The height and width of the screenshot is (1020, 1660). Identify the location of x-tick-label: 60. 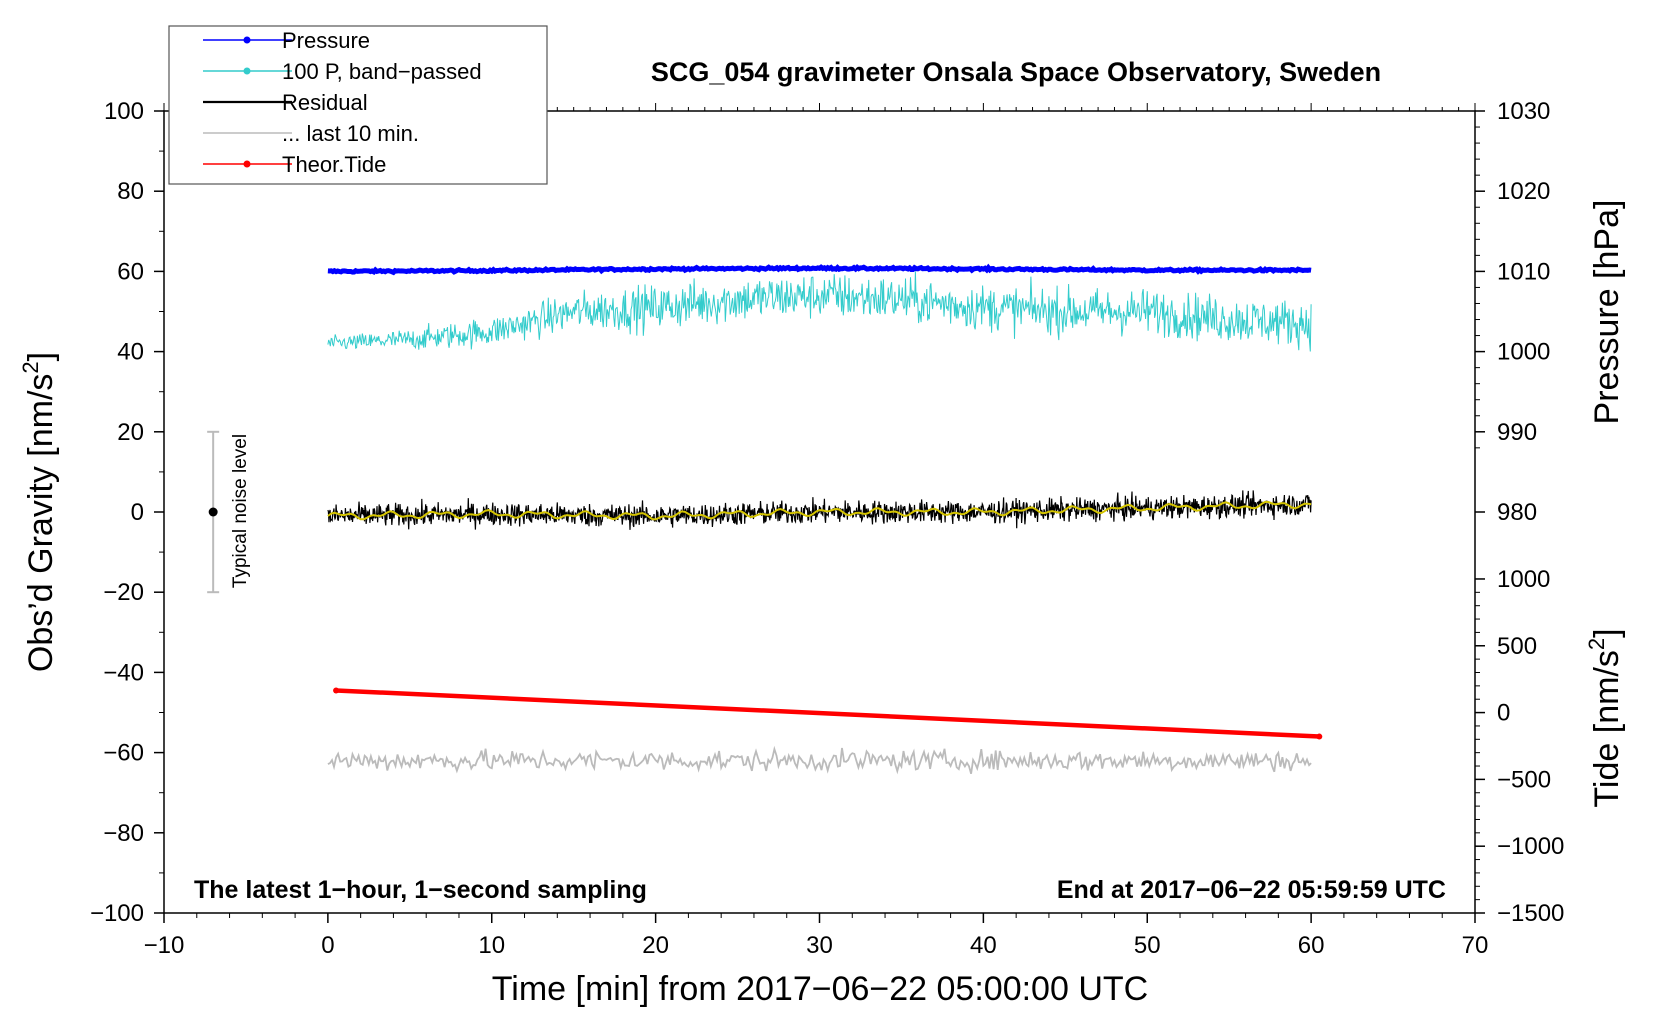
(1311, 945).